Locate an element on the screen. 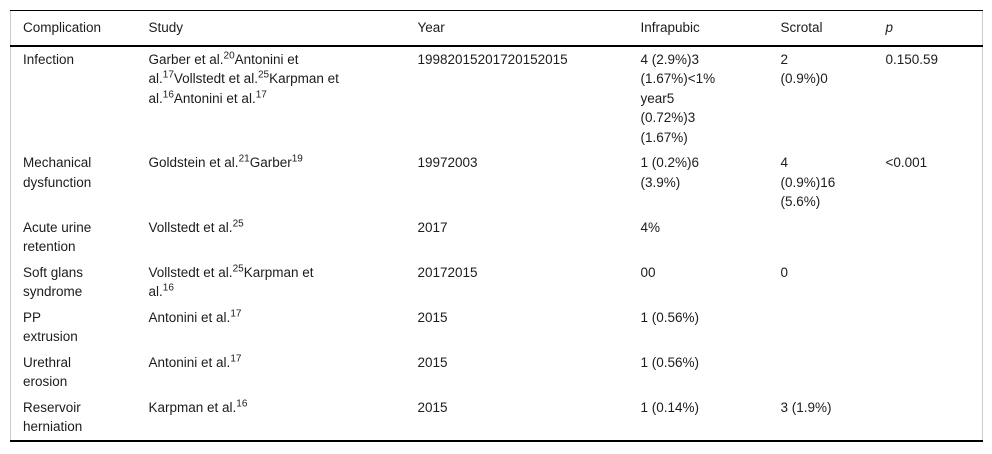 The height and width of the screenshot is (454, 992). cell-scrotal: 0 is located at coordinates (784, 272).